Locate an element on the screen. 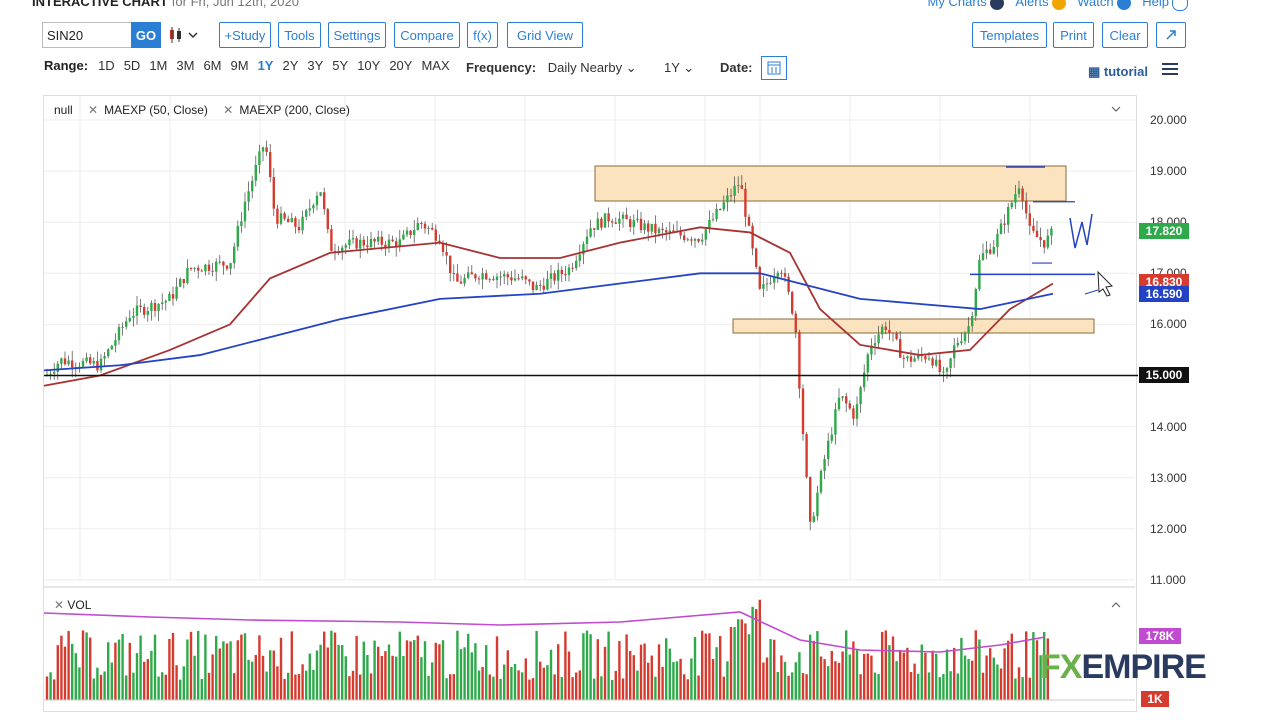 This screenshot has width=1280, height=720. range-option-max: MAX is located at coordinates (435, 65).